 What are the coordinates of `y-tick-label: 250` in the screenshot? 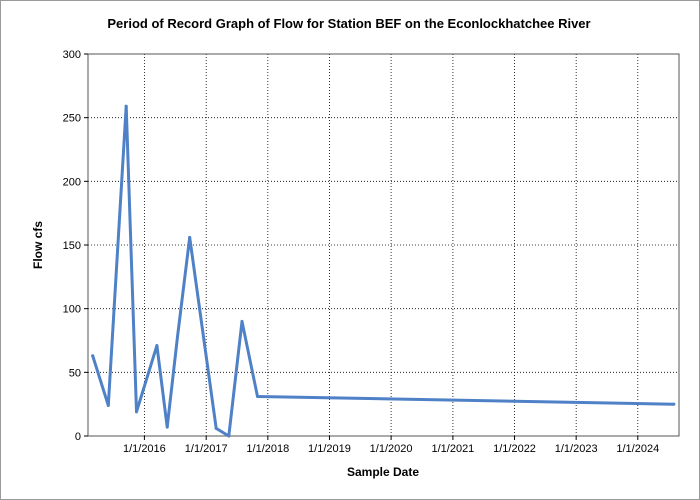 It's located at (72, 119).